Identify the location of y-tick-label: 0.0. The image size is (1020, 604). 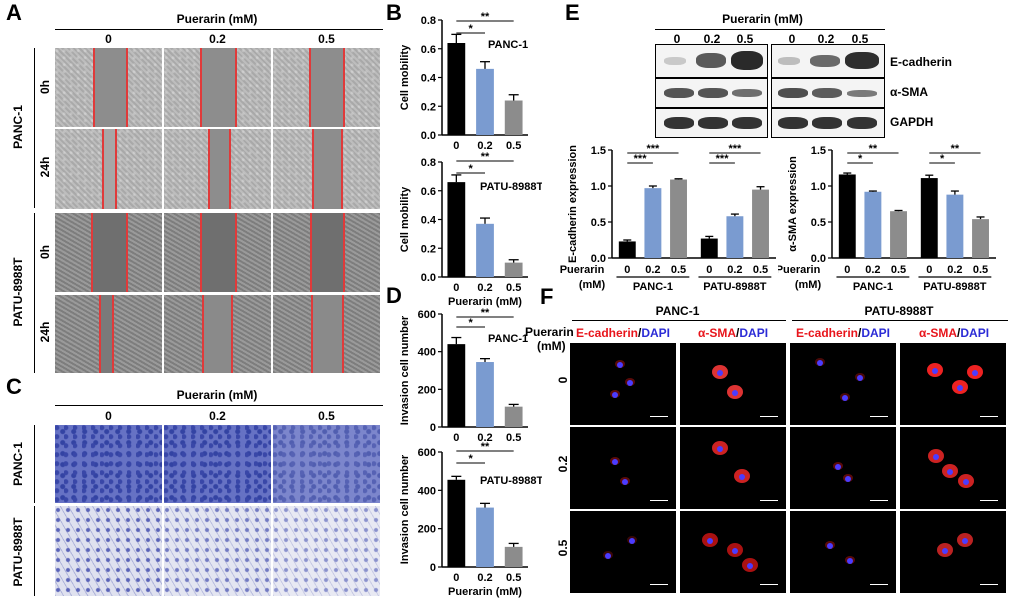
(818, 259).